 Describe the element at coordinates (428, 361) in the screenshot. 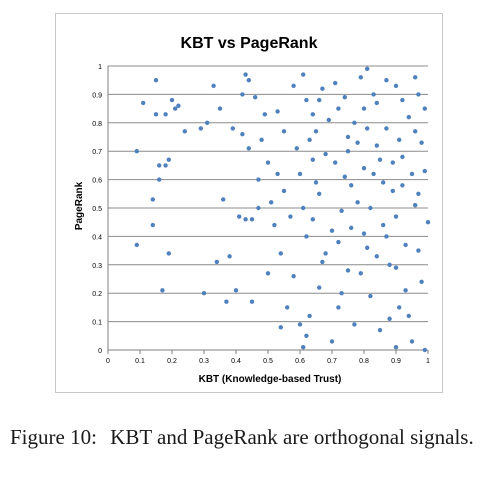

I see `x-tick-label: 1` at that location.